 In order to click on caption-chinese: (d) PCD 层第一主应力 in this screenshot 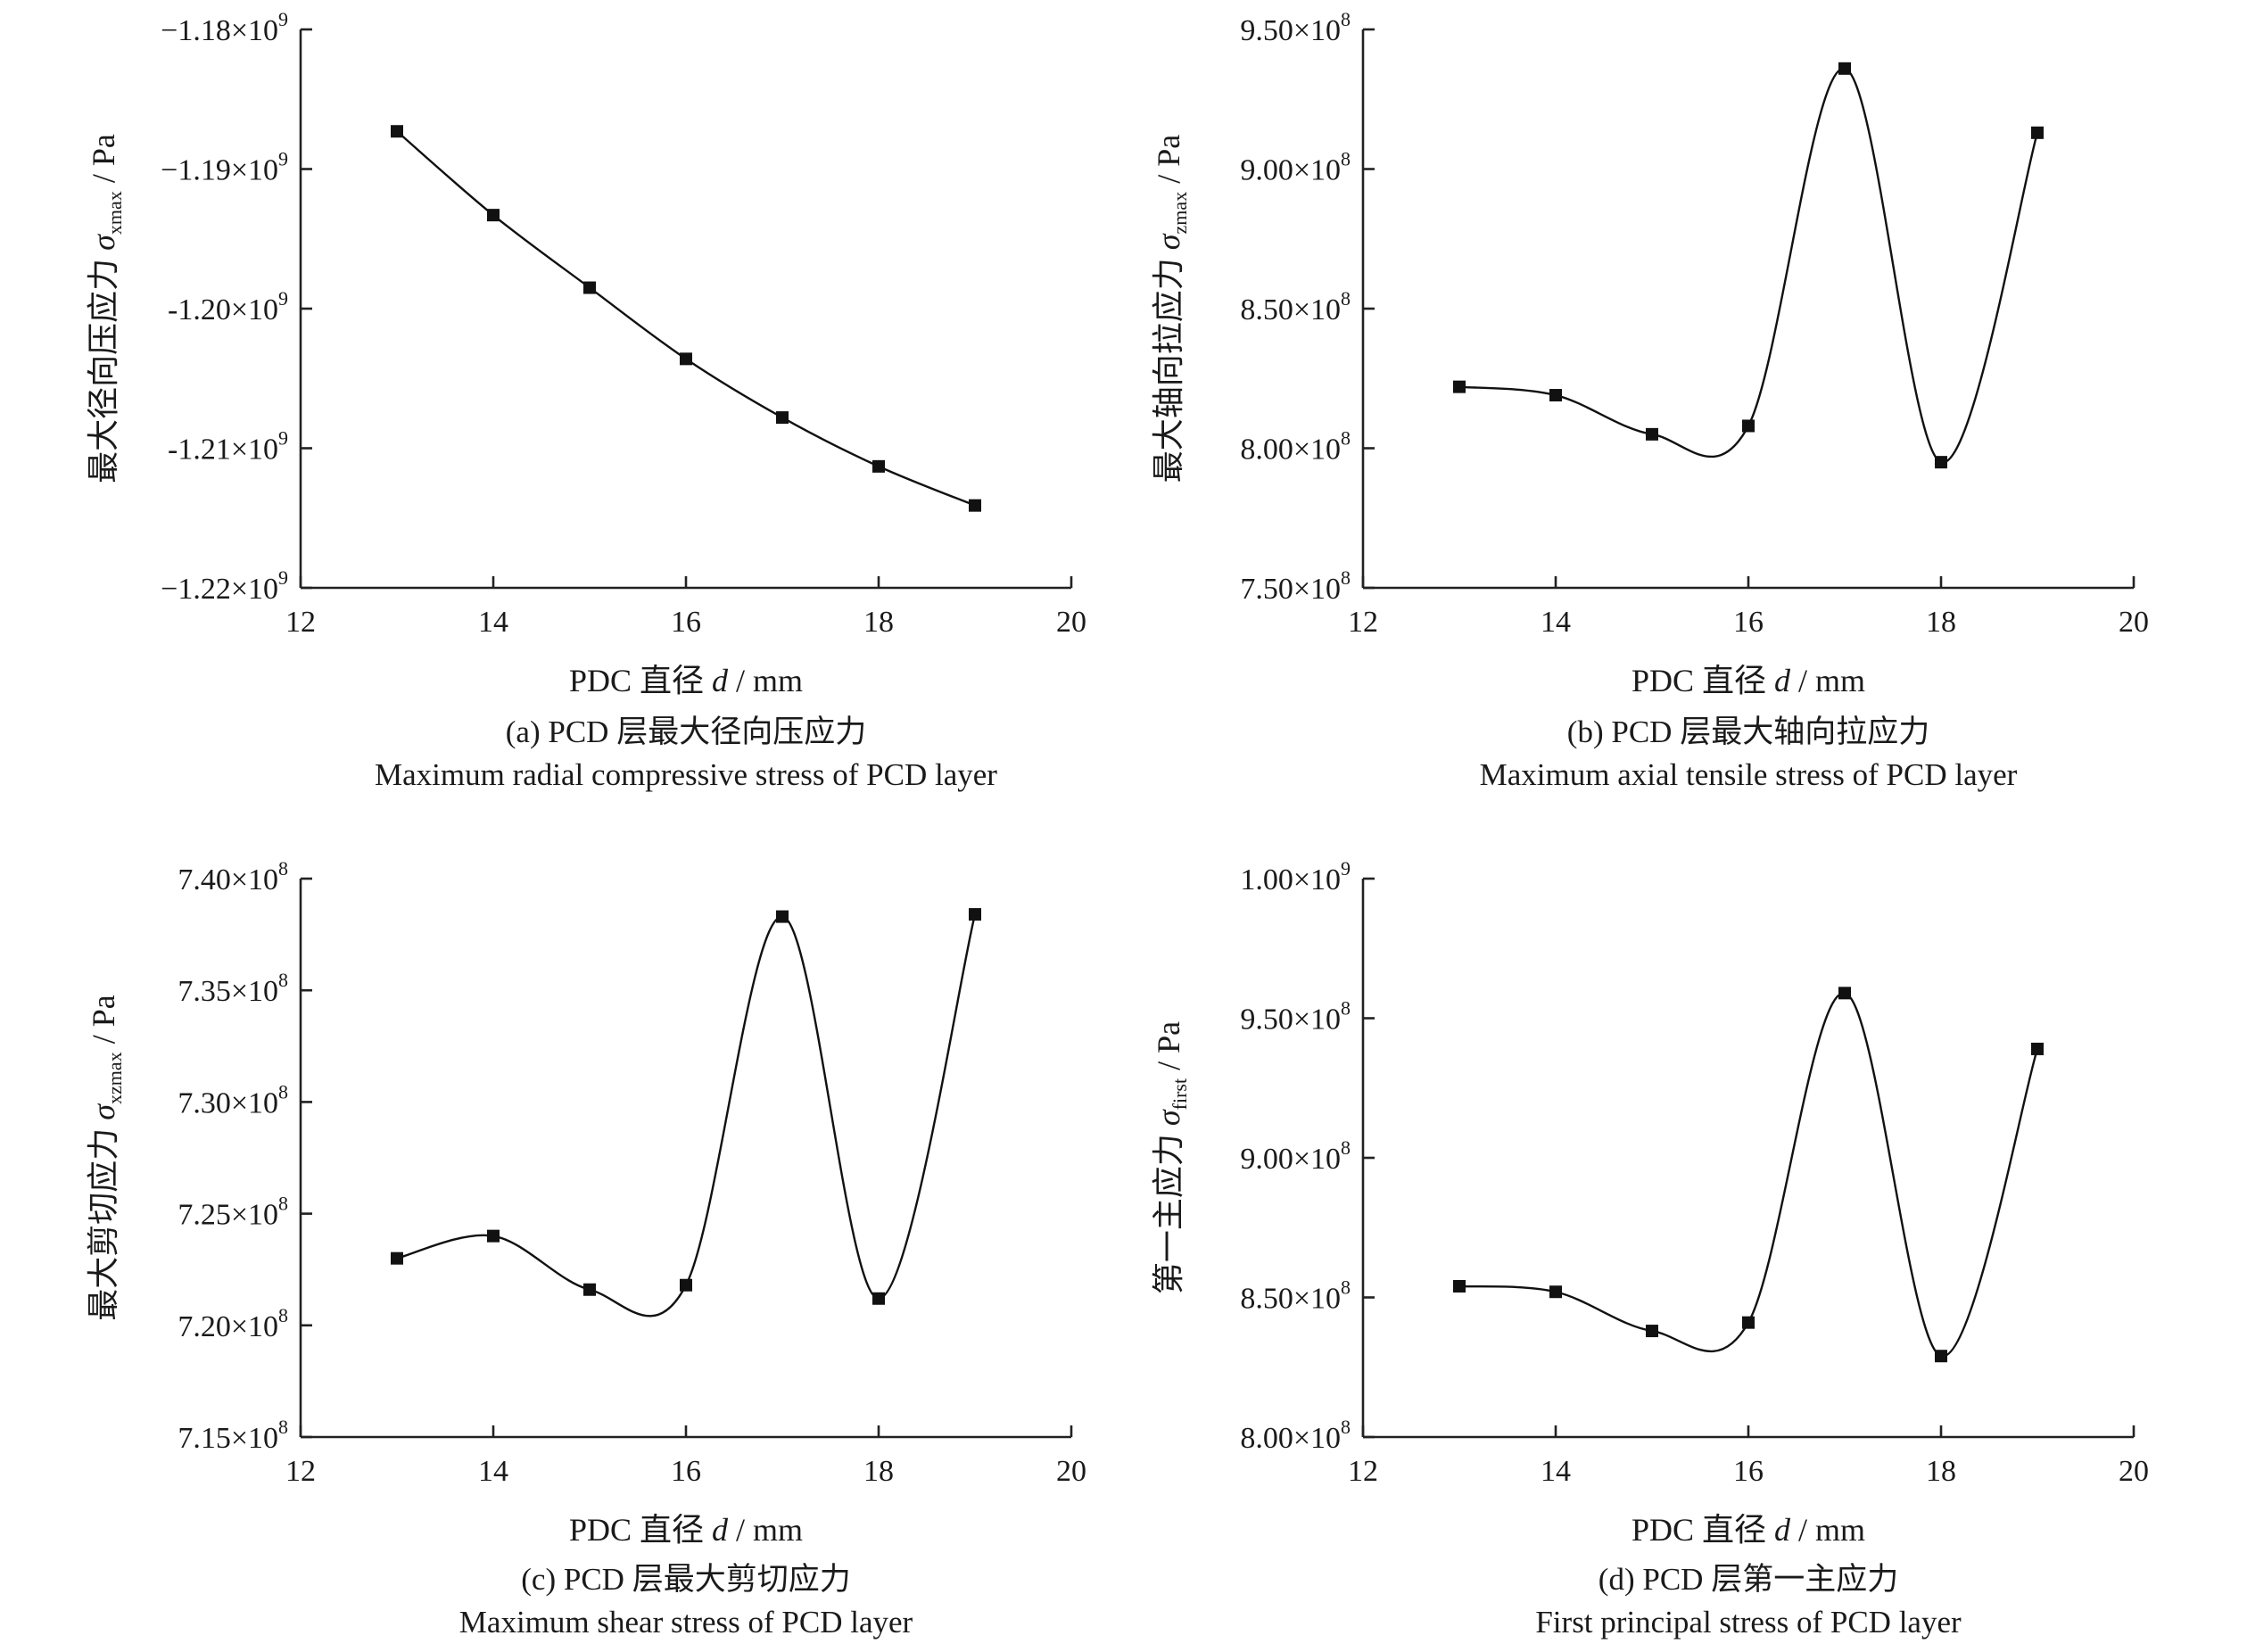, I will do `click(1748, 1579)`.